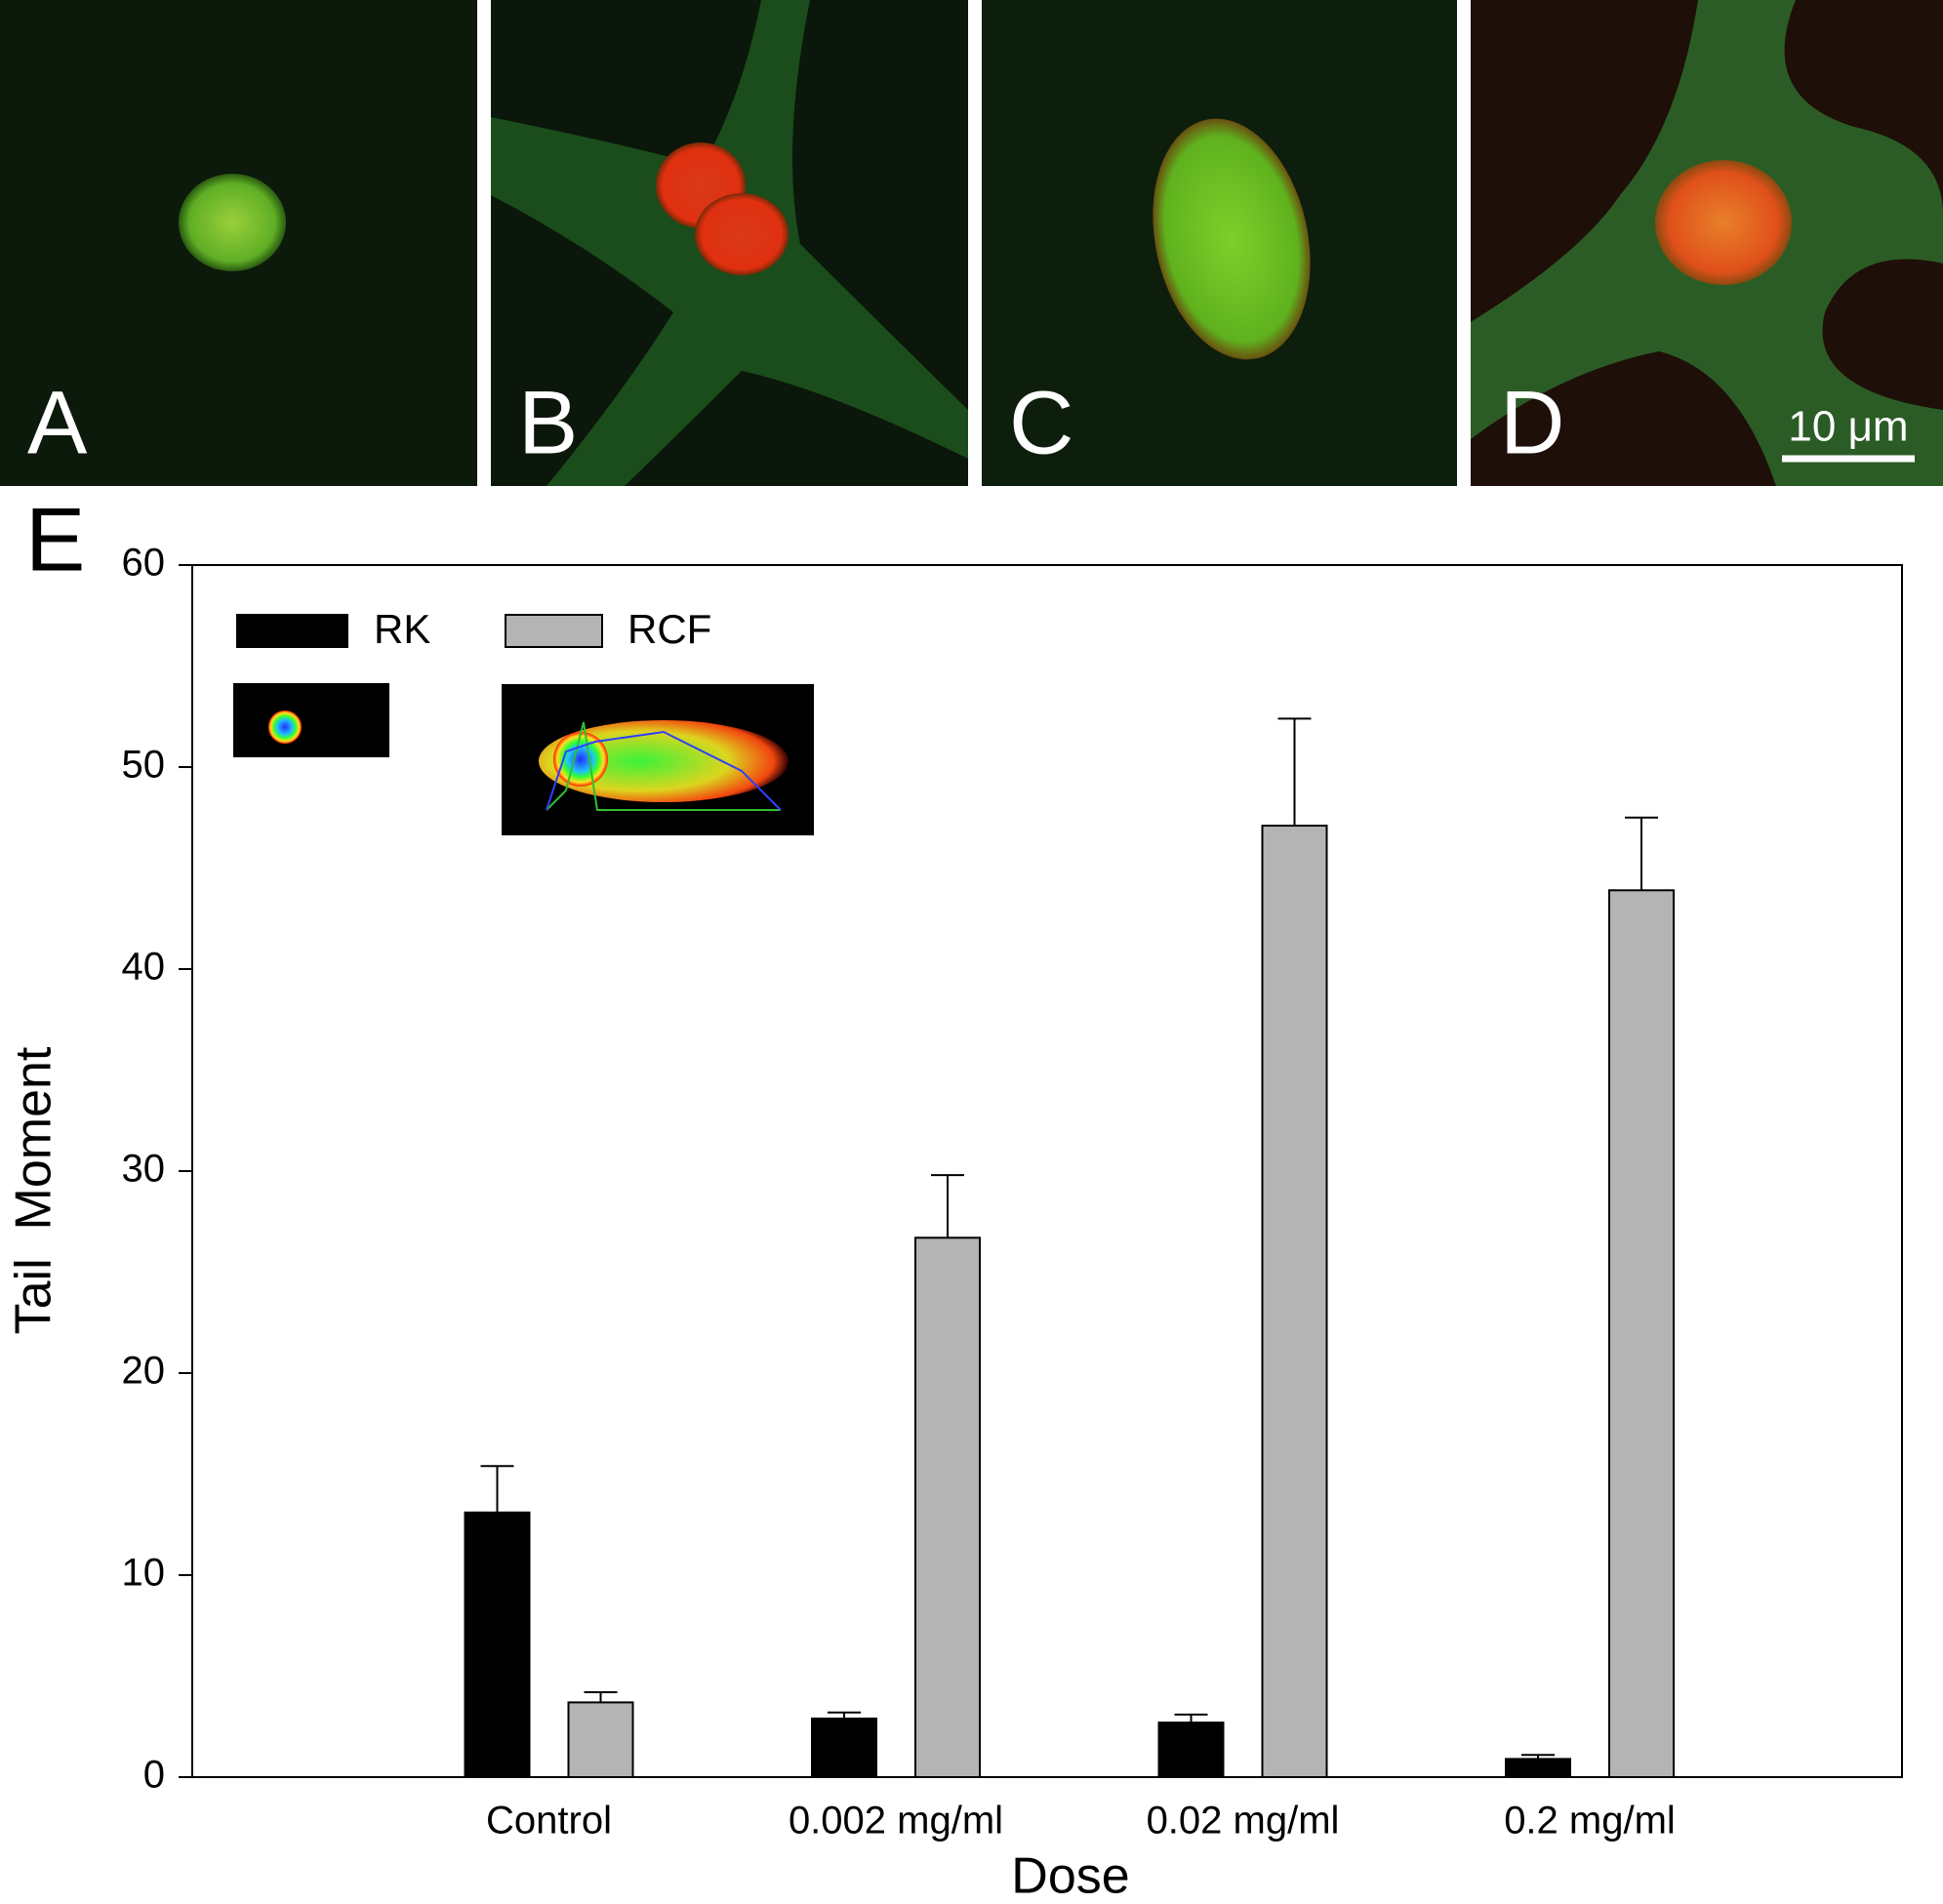 Image resolution: width=1943 pixels, height=1904 pixels. I want to click on y-tick-label: 50, so click(144, 765).